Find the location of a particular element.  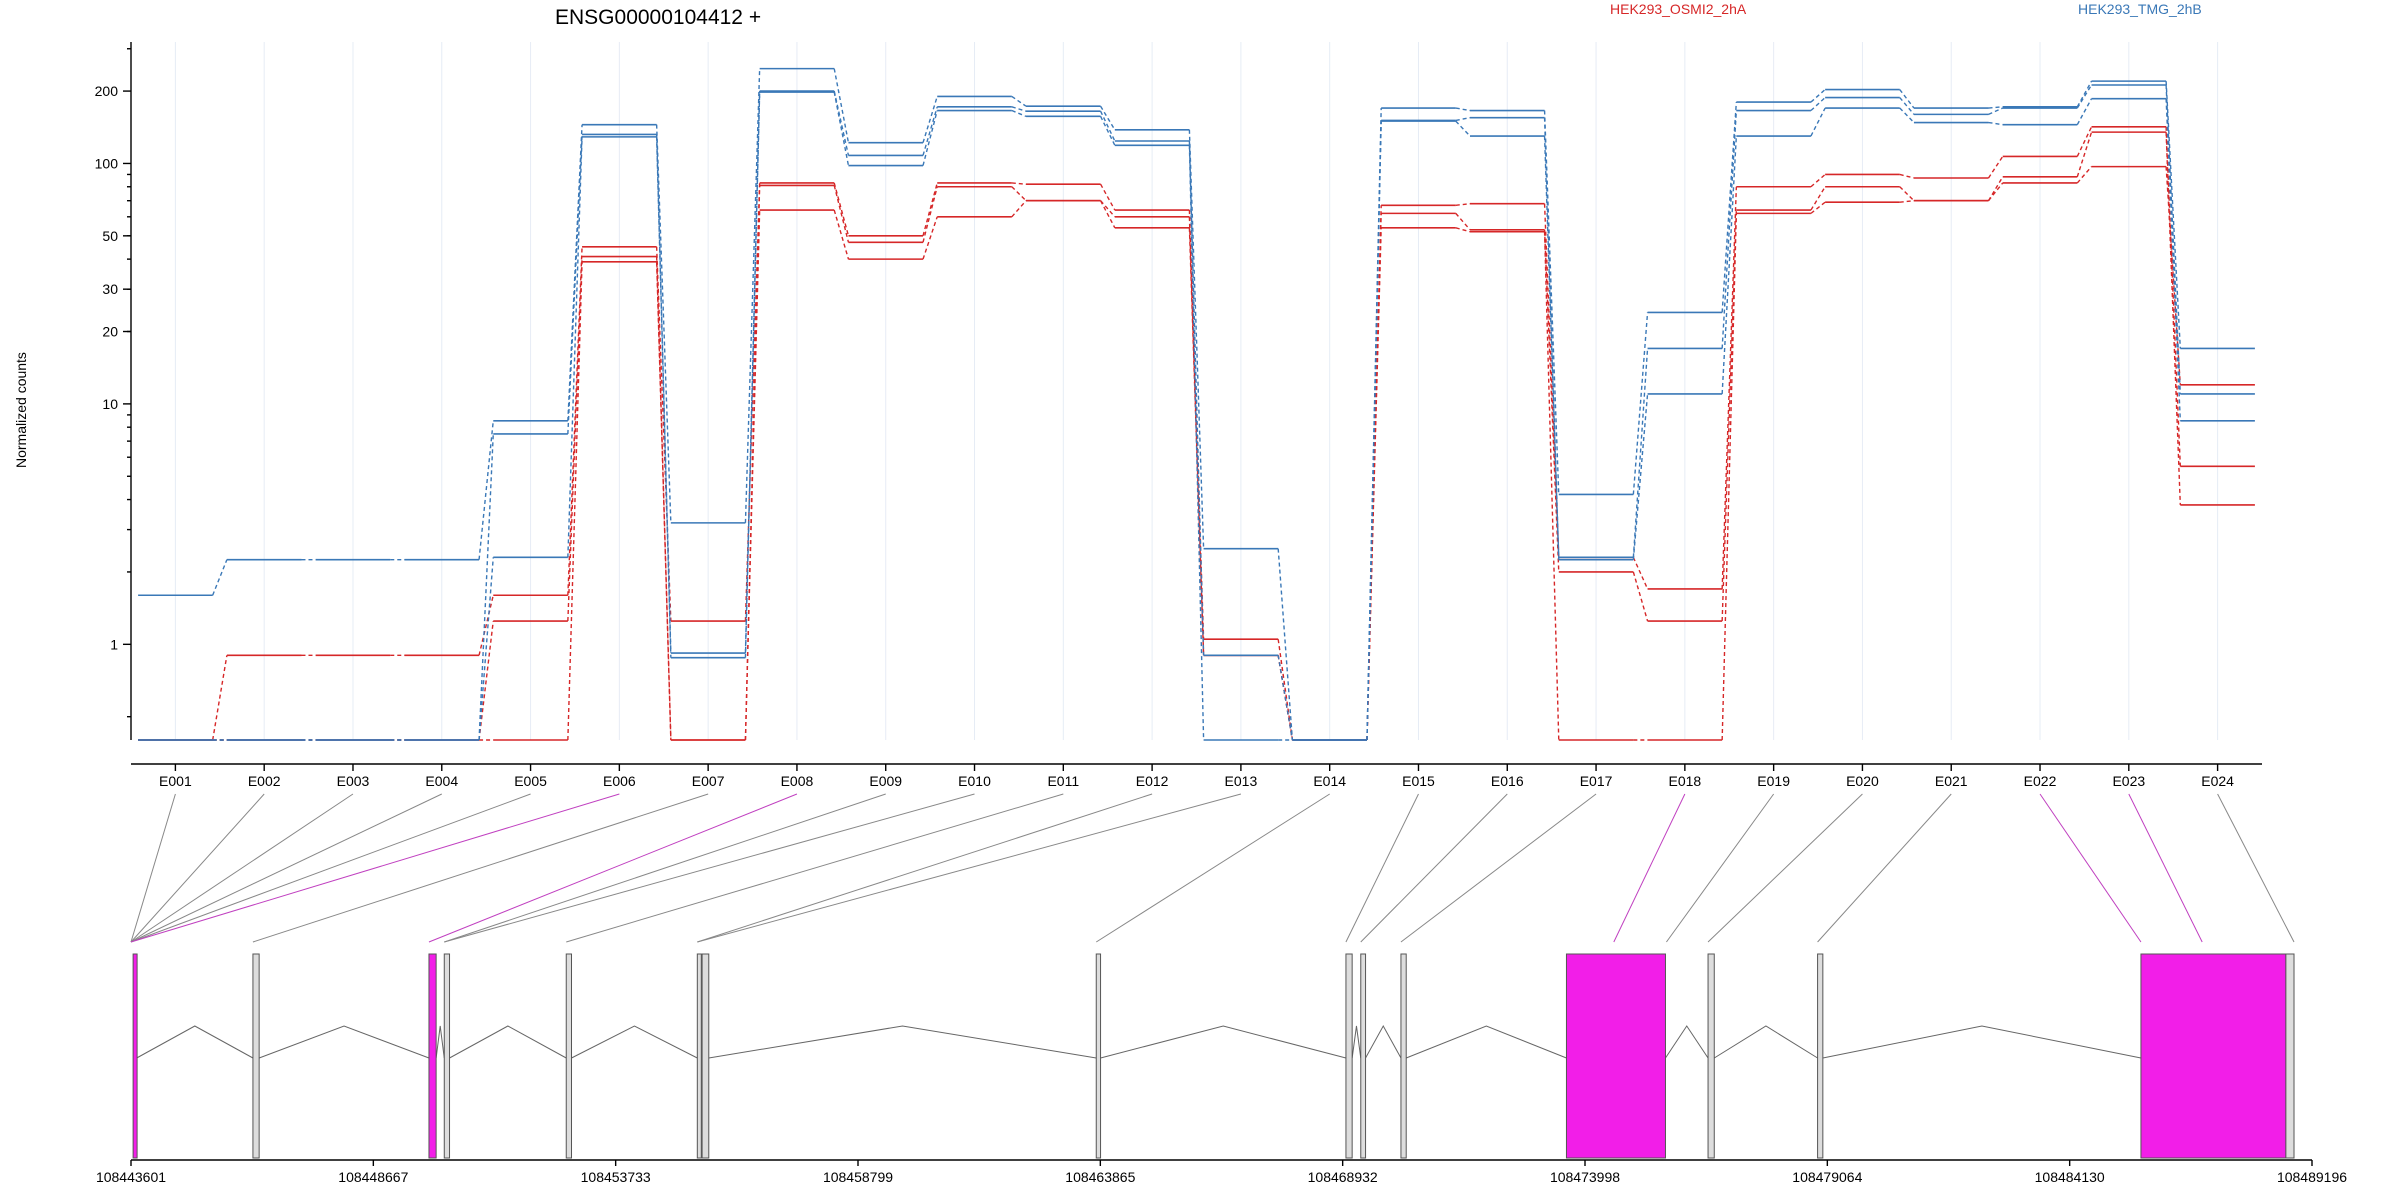

exon-label-e016: E016 is located at coordinates (1507, 781).